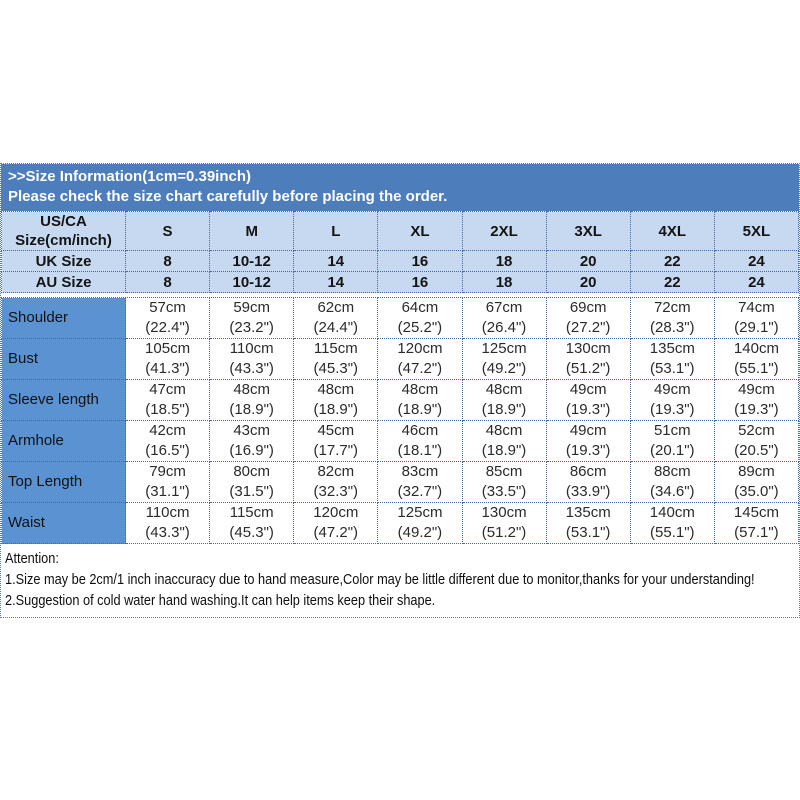 The image size is (800, 800). I want to click on au-size-value: 22, so click(672, 282).